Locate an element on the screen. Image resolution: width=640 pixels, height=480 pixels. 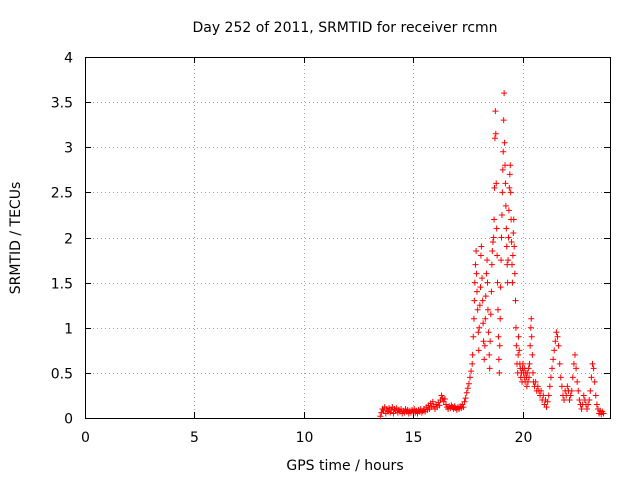
x-tick-label: 10 is located at coordinates (305, 438).